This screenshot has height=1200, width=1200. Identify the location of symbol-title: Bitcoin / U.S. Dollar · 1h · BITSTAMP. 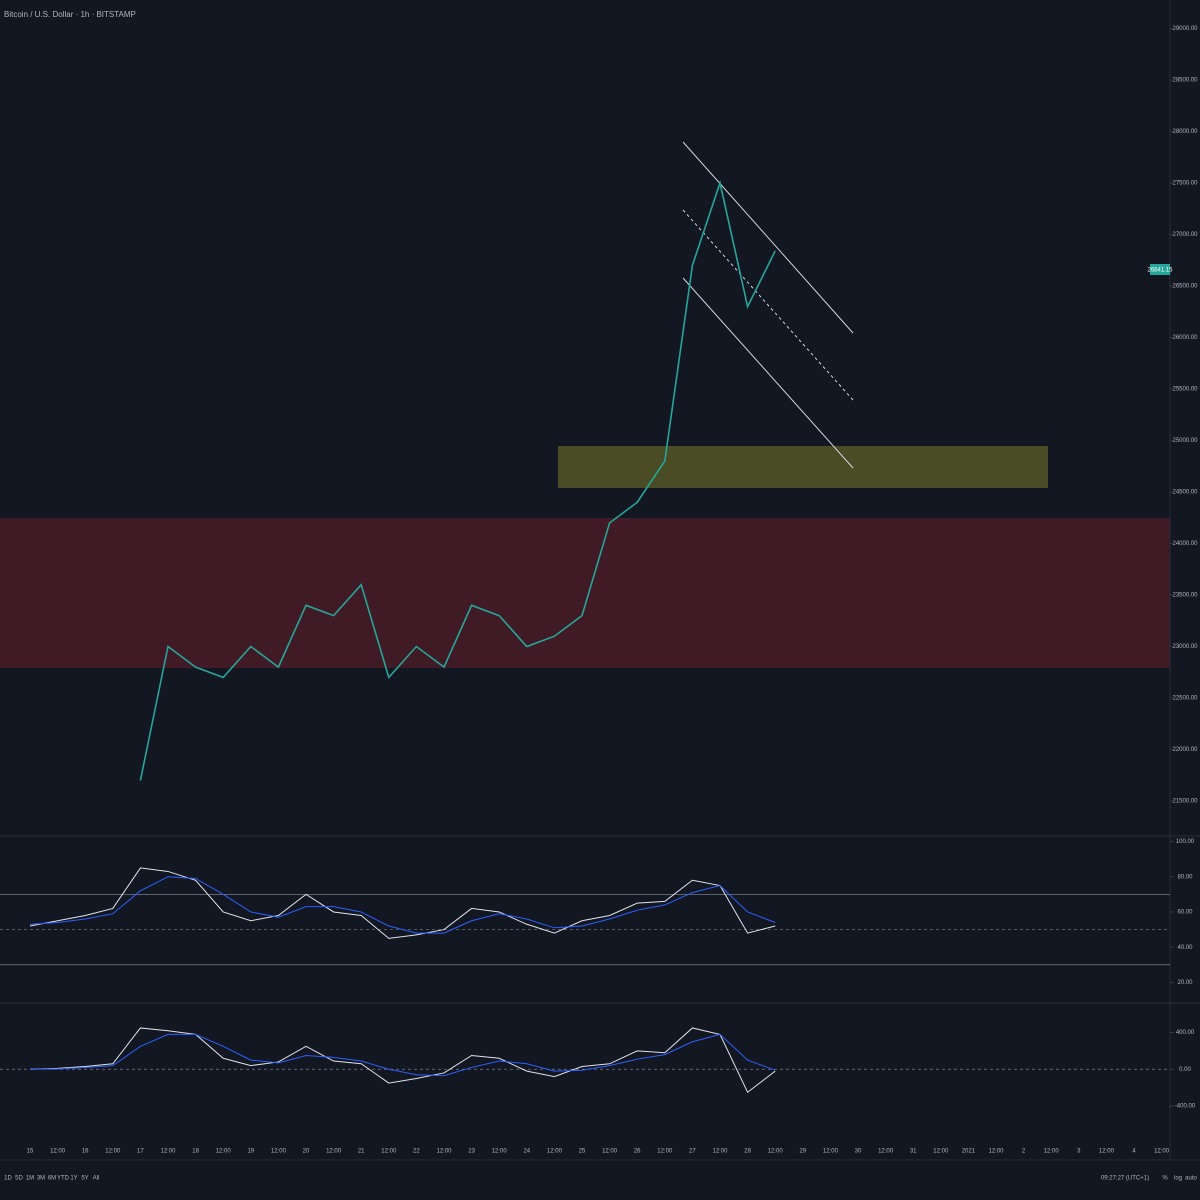
(70, 14).